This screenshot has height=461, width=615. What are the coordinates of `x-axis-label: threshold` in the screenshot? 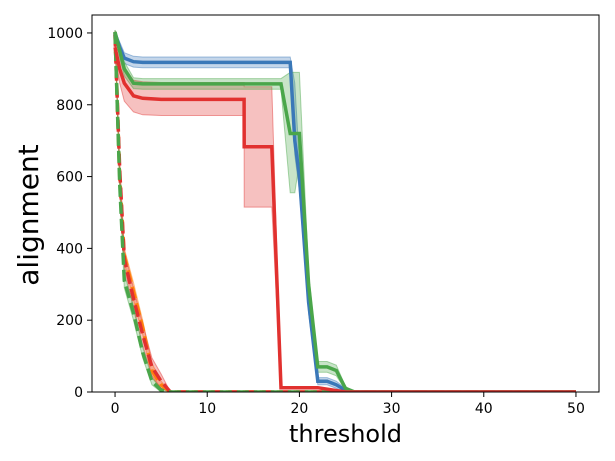 It's located at (345, 434).